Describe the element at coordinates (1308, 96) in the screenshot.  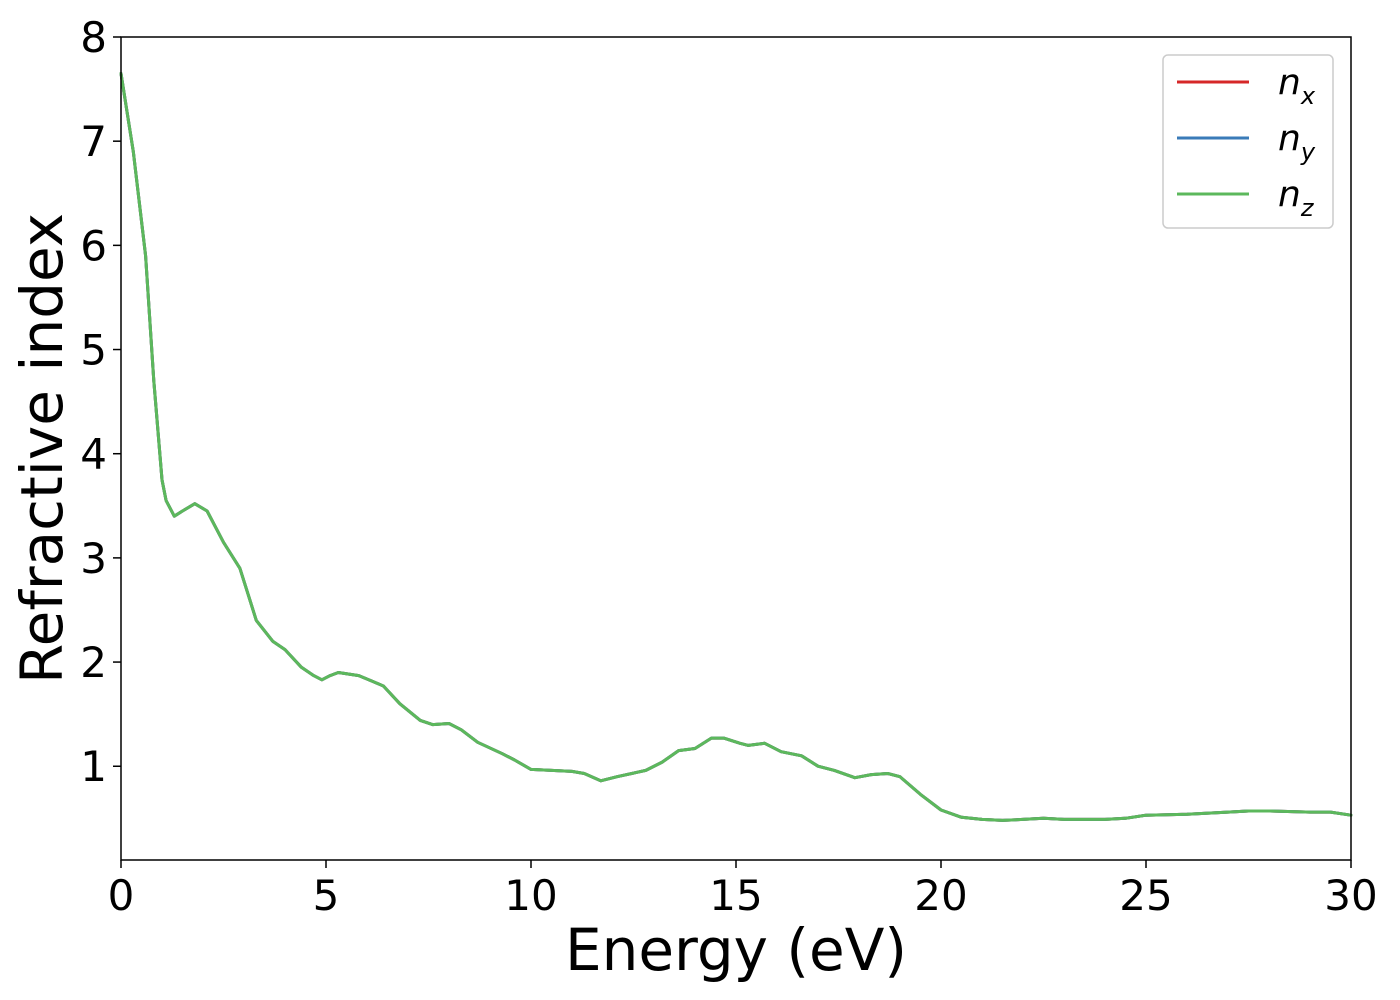
I see `legend-label-subscript: x` at that location.